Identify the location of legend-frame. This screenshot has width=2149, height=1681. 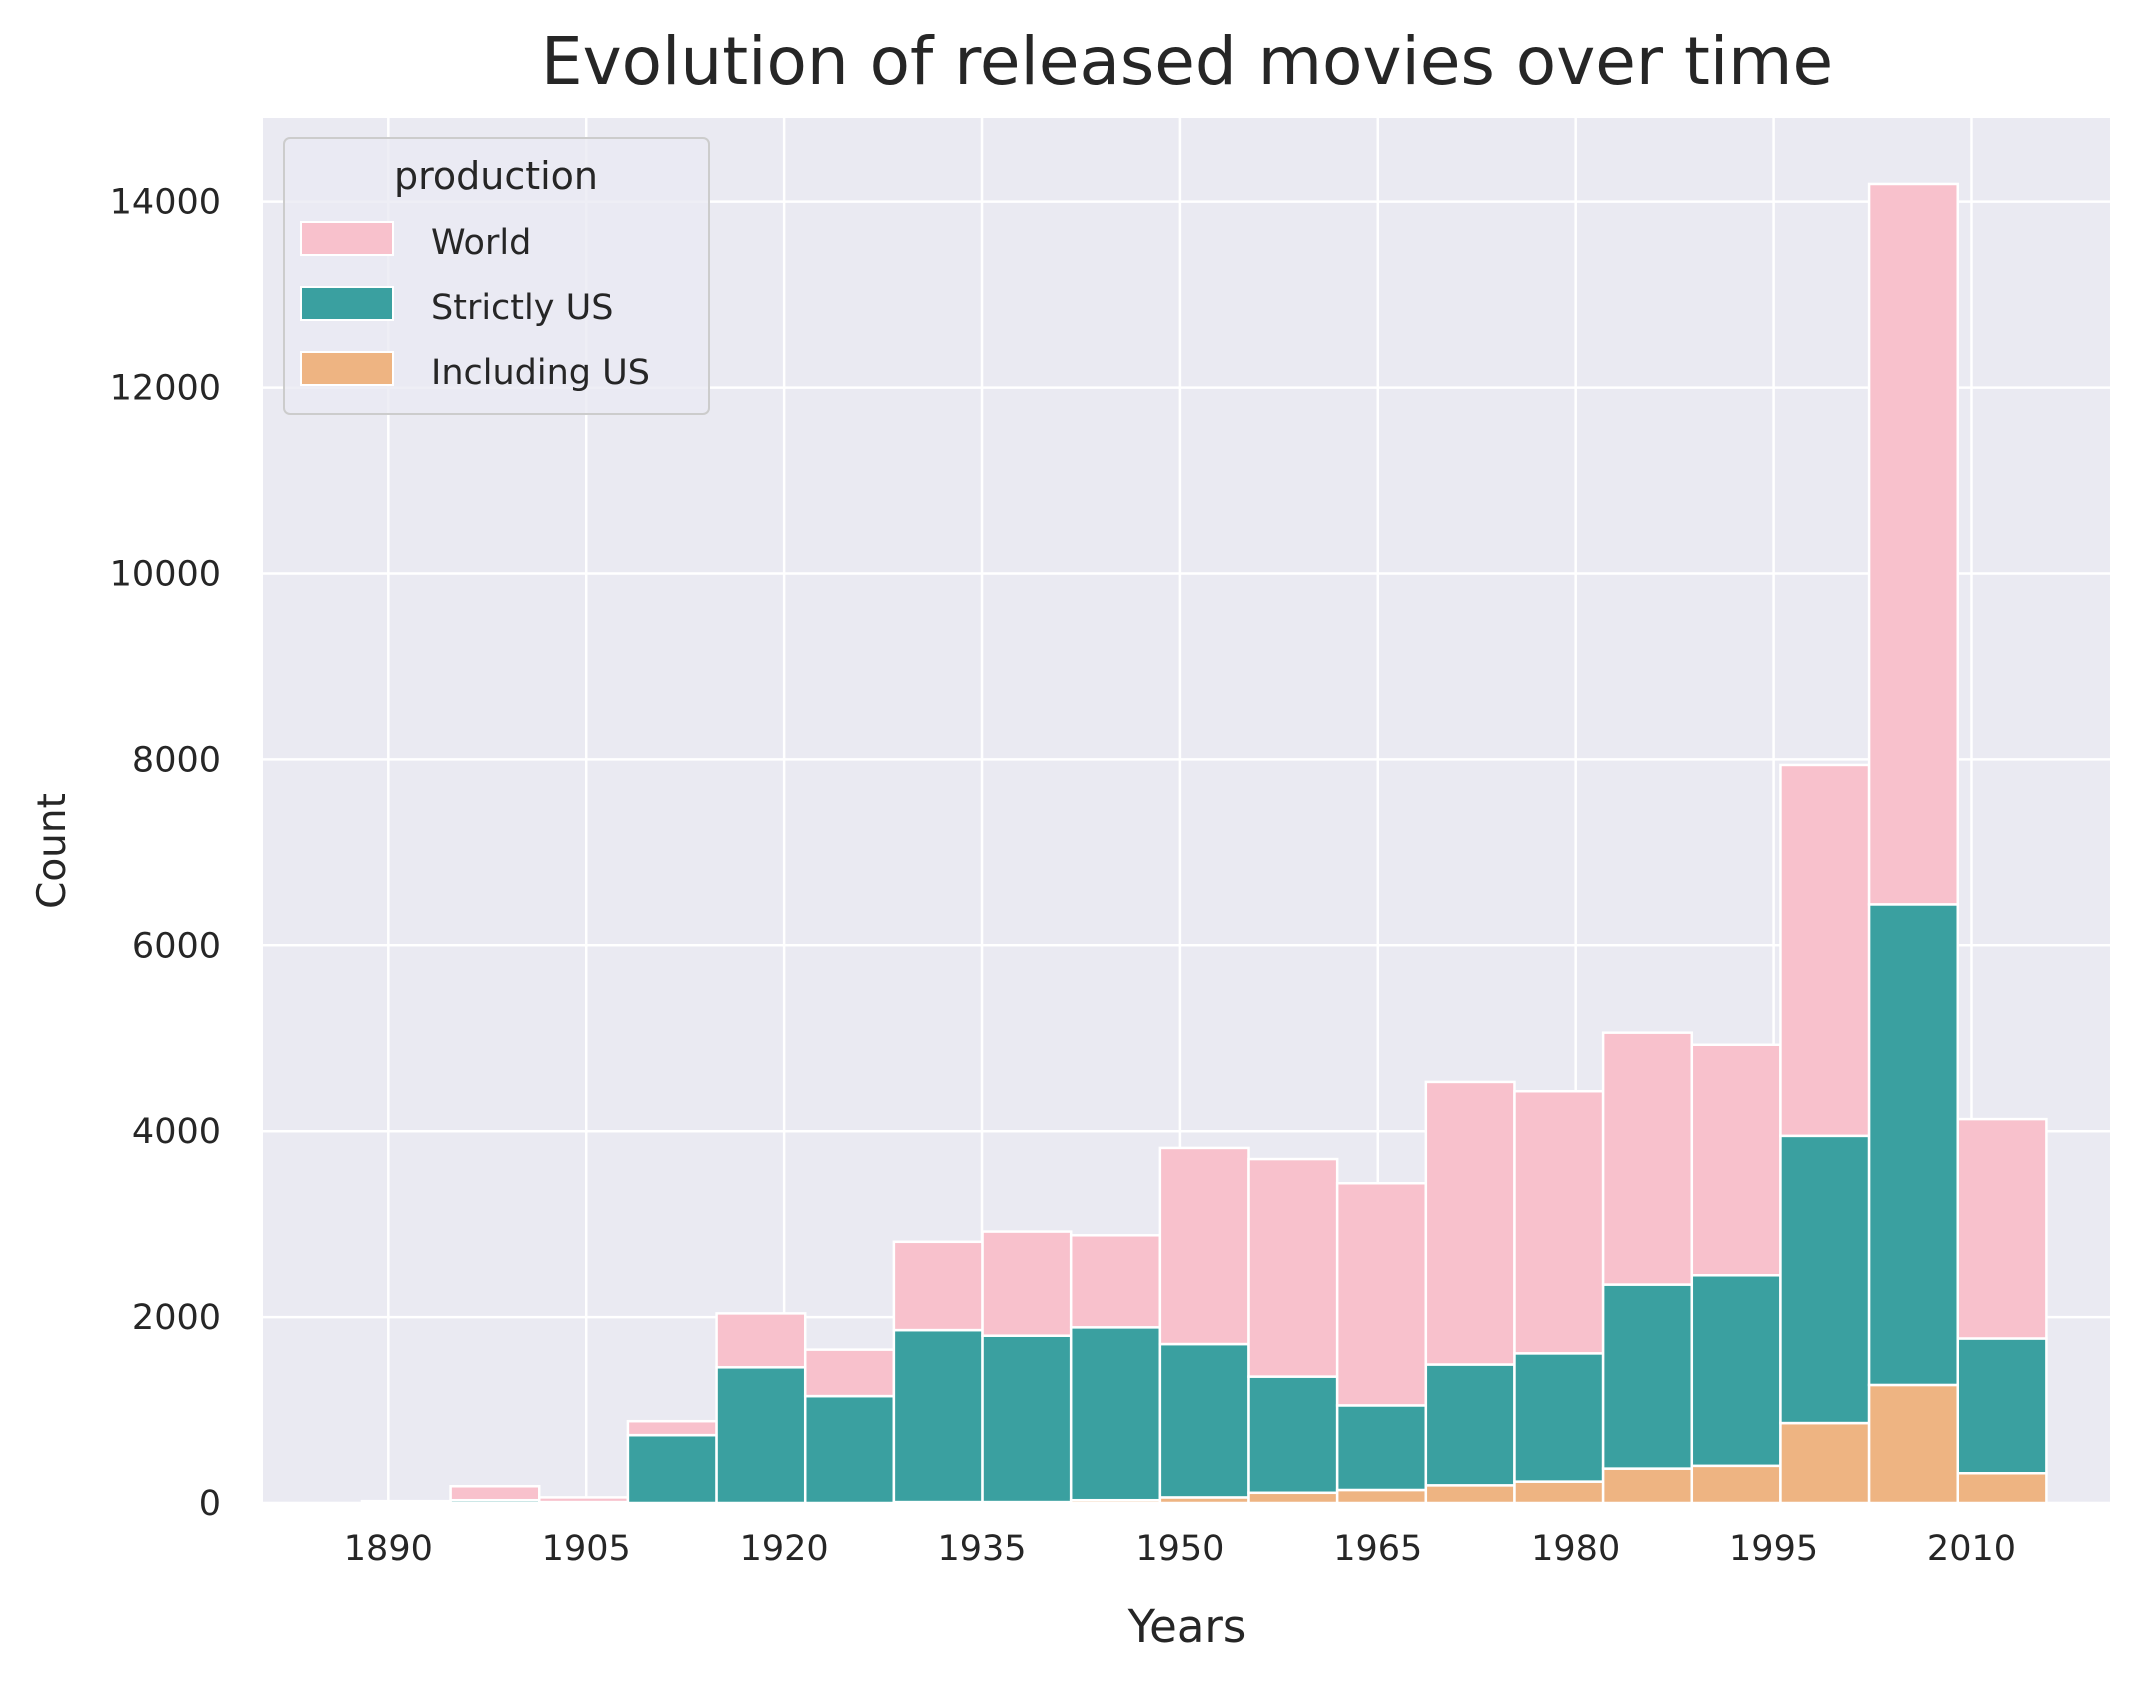
(496, 276).